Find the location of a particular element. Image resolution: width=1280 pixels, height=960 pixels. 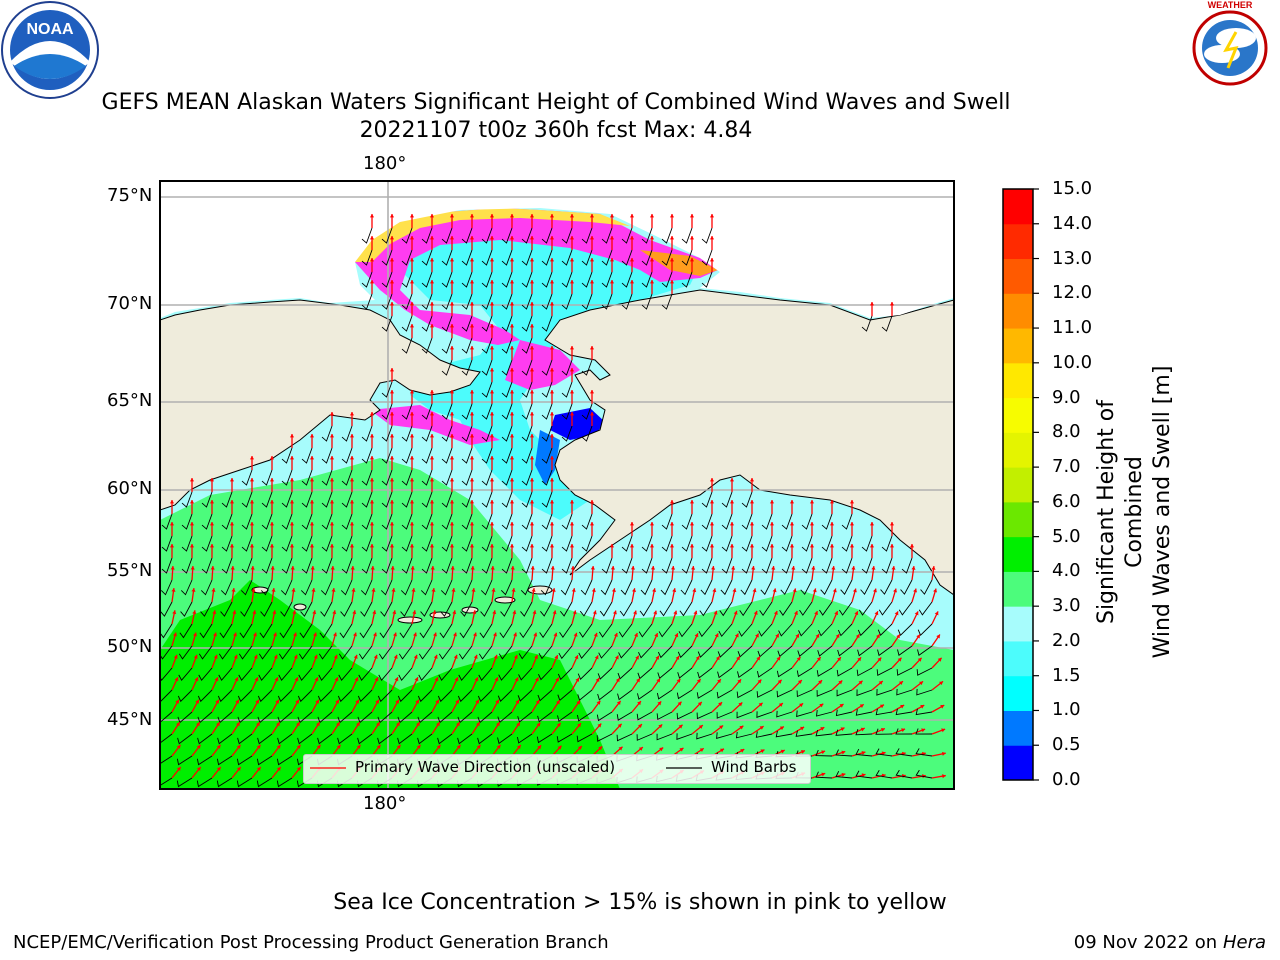

lat-label-45: 45°N is located at coordinates (130, 719).